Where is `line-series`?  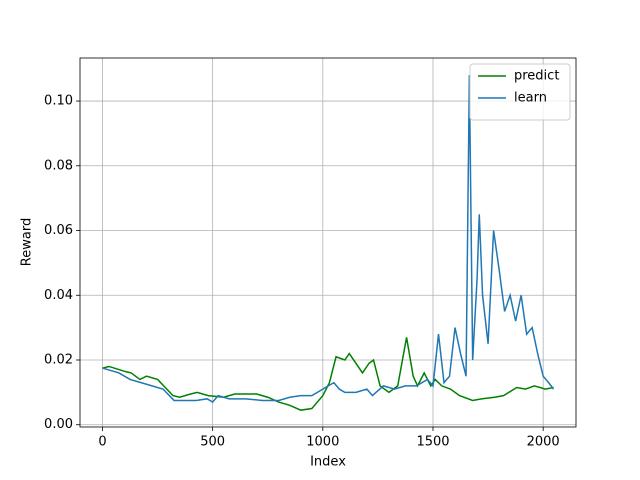 line-series is located at coordinates (328, 374).